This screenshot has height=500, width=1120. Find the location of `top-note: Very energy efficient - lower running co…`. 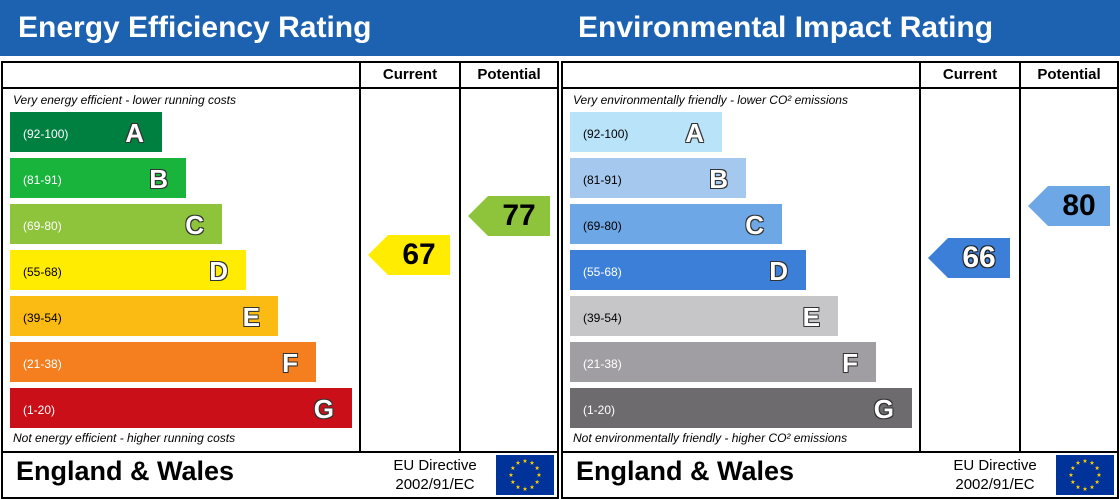

top-note: Very energy efficient - lower running co… is located at coordinates (124, 100).